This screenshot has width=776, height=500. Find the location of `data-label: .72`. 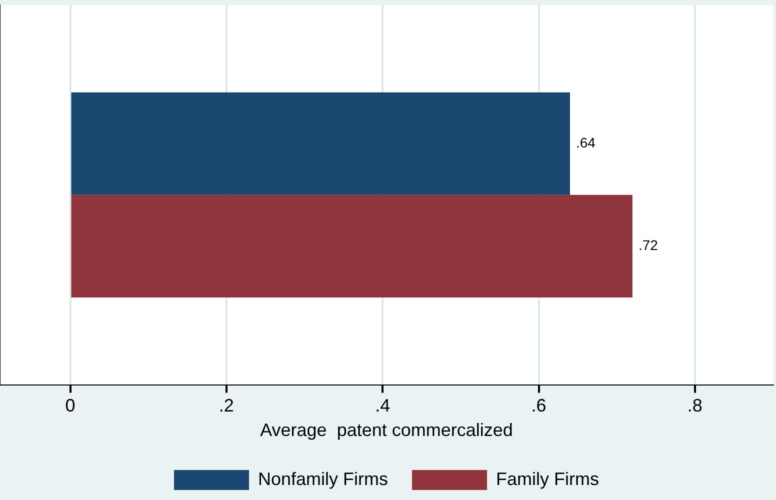

data-label: .72 is located at coordinates (648, 245).